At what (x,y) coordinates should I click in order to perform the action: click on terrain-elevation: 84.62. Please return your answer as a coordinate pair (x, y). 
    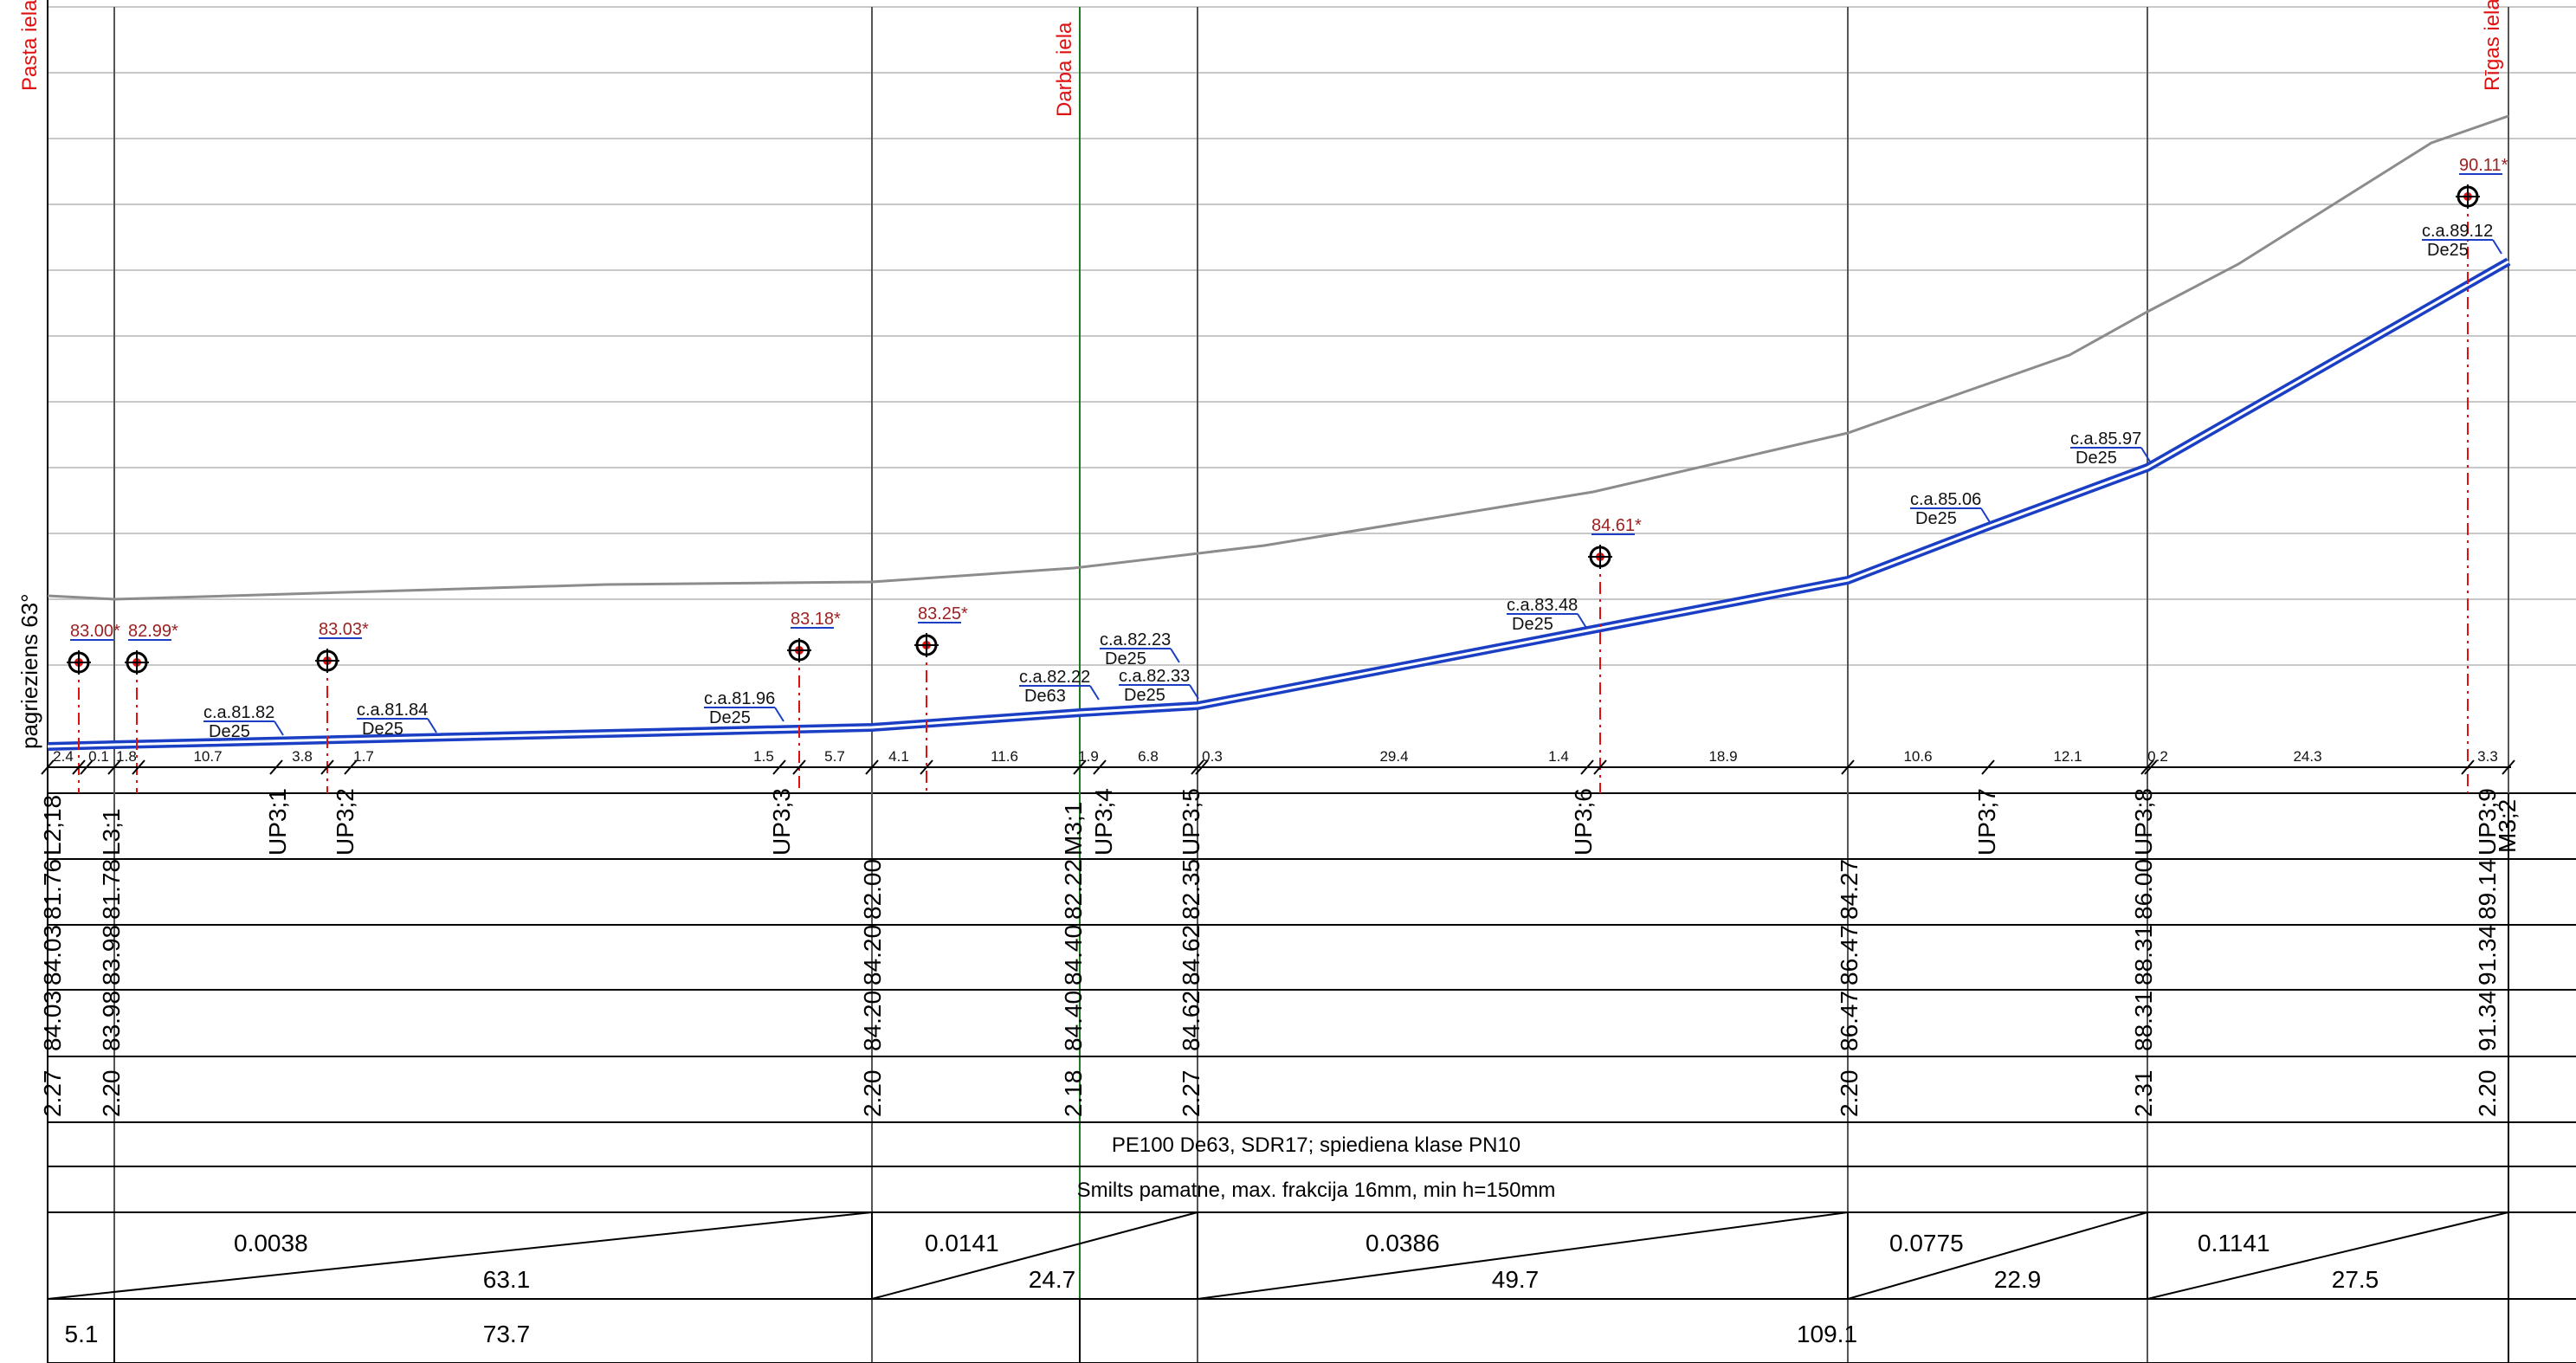
    Looking at the image, I should click on (1191, 955).